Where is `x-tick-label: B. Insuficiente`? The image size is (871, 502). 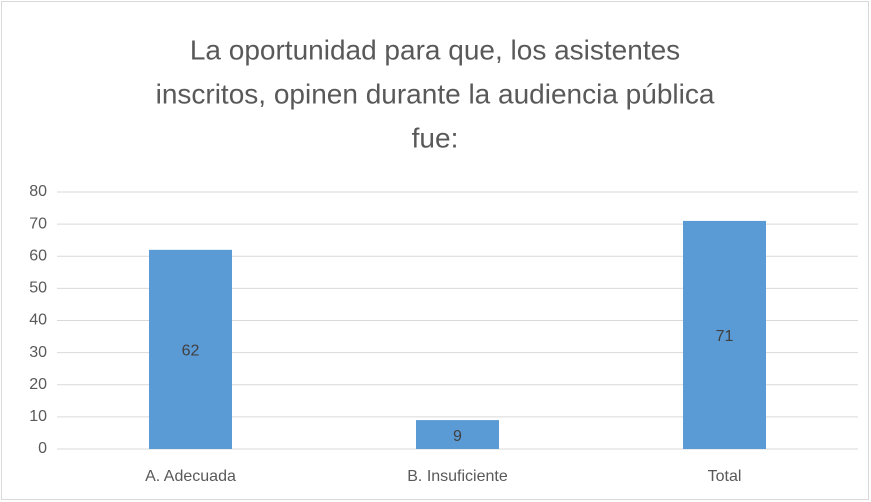
x-tick-label: B. Insuficiente is located at coordinates (457, 476).